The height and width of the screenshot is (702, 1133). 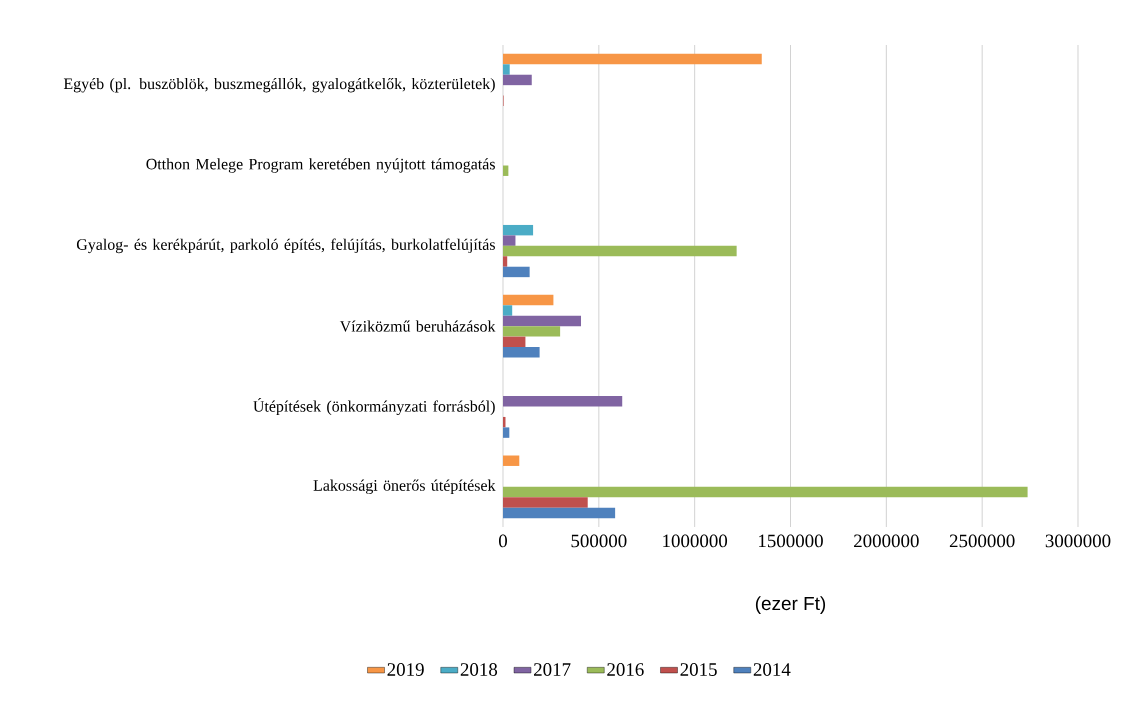 What do you see at coordinates (417, 326) in the screenshot?
I see `y-tick-label: Víziközmű beruházások` at bounding box center [417, 326].